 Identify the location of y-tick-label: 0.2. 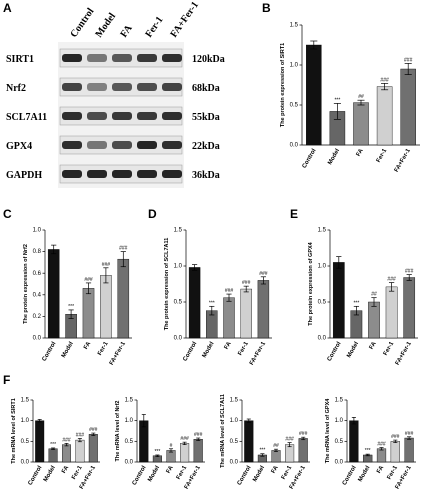
(37, 317).